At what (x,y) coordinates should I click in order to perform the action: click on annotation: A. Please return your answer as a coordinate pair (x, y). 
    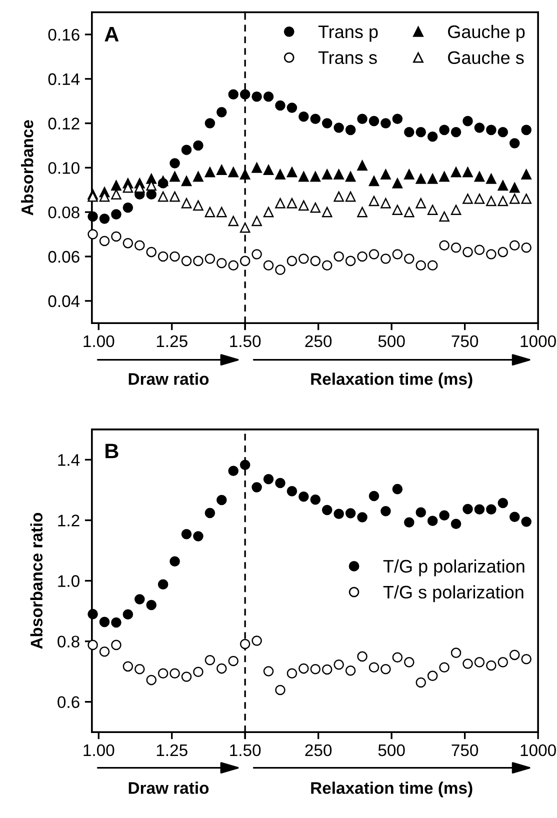
    Looking at the image, I should click on (111, 34).